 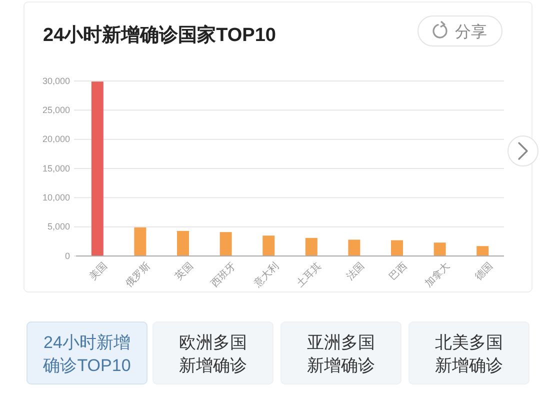 What do you see at coordinates (56, 168) in the screenshot?
I see `y-tick-label: 15,000` at bounding box center [56, 168].